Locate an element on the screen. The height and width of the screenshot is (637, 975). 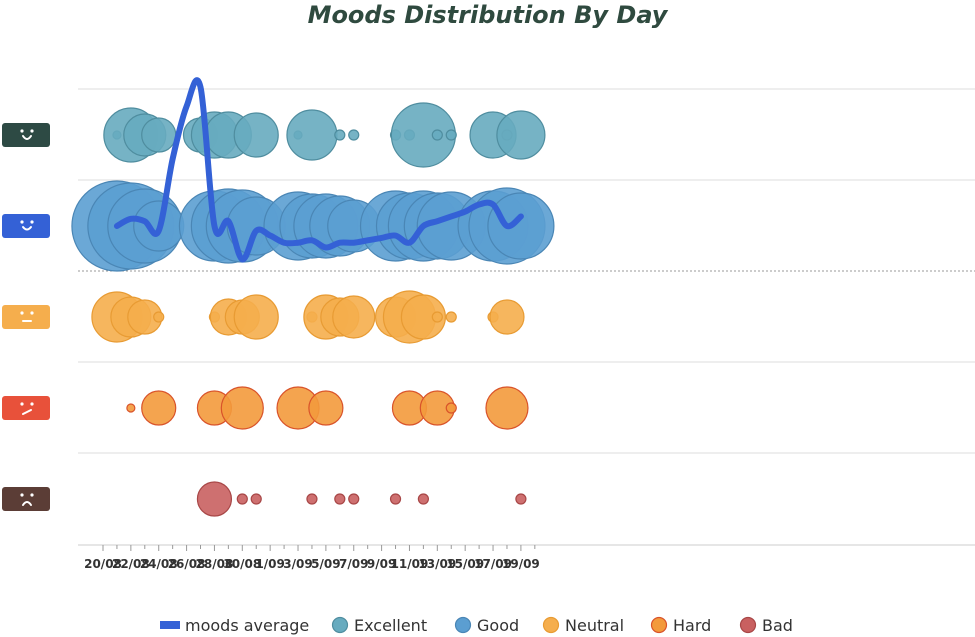
x-tick-label: 24/08 is located at coordinates (159, 564).